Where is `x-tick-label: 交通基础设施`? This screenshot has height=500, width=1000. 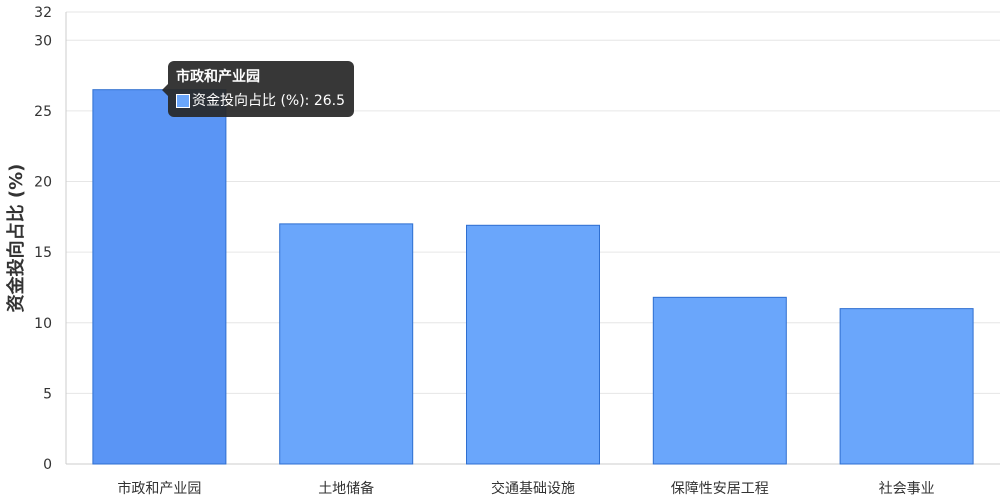
x-tick-label: 交通基础设施 is located at coordinates (533, 488).